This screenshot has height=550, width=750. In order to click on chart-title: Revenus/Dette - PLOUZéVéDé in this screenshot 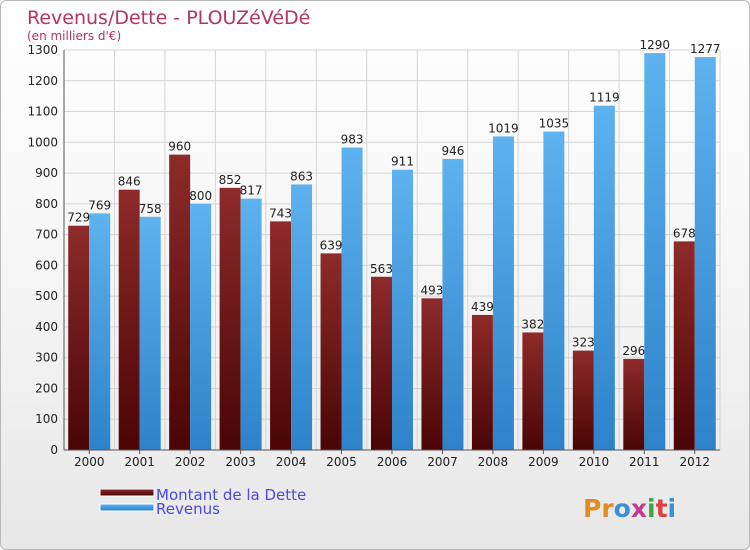, I will do `click(168, 18)`.